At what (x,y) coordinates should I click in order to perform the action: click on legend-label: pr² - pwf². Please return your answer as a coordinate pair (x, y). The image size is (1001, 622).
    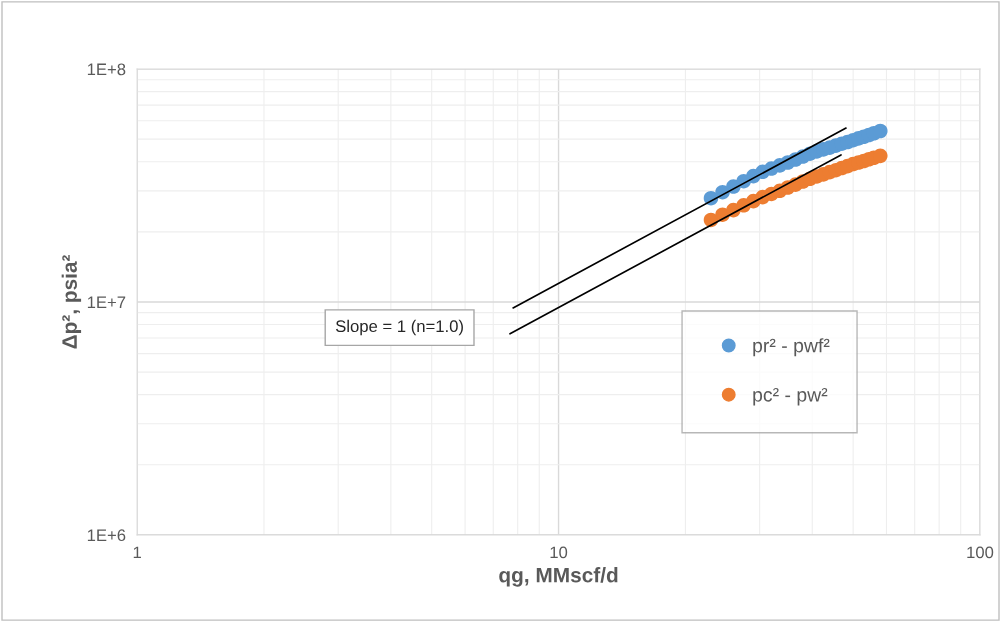
    Looking at the image, I should click on (791, 347).